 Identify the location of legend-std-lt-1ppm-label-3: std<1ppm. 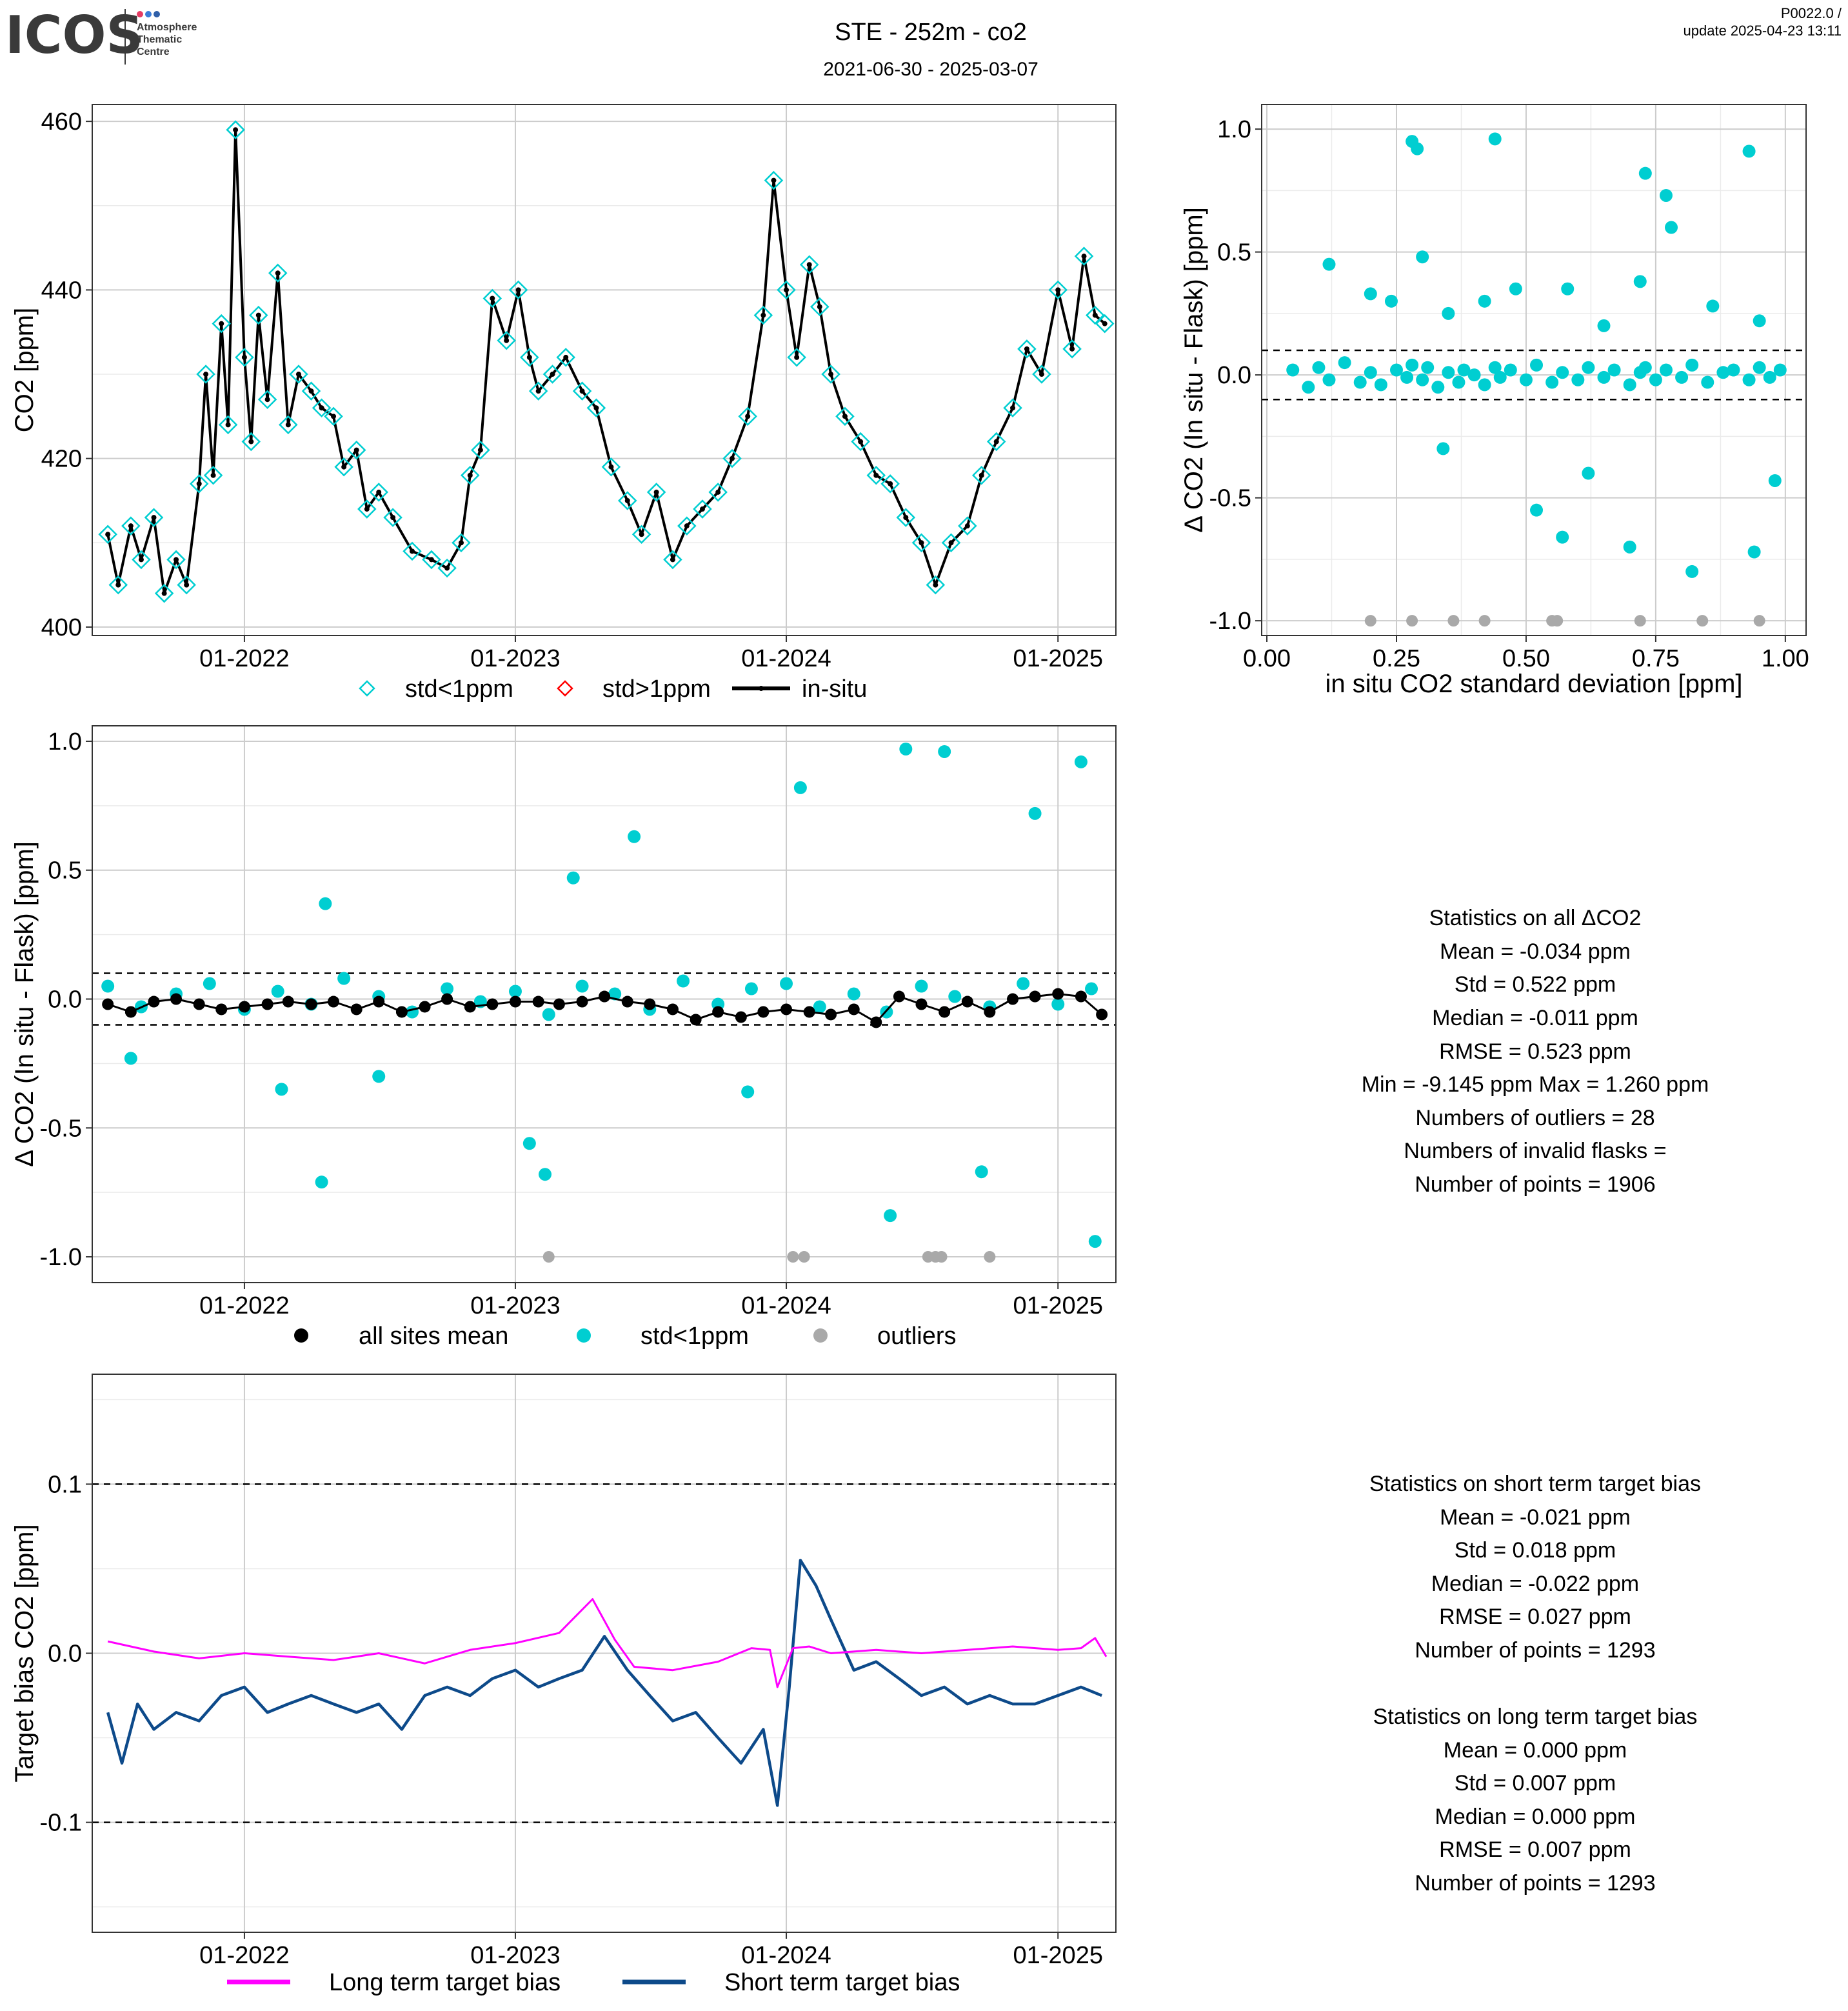
(695, 1336).